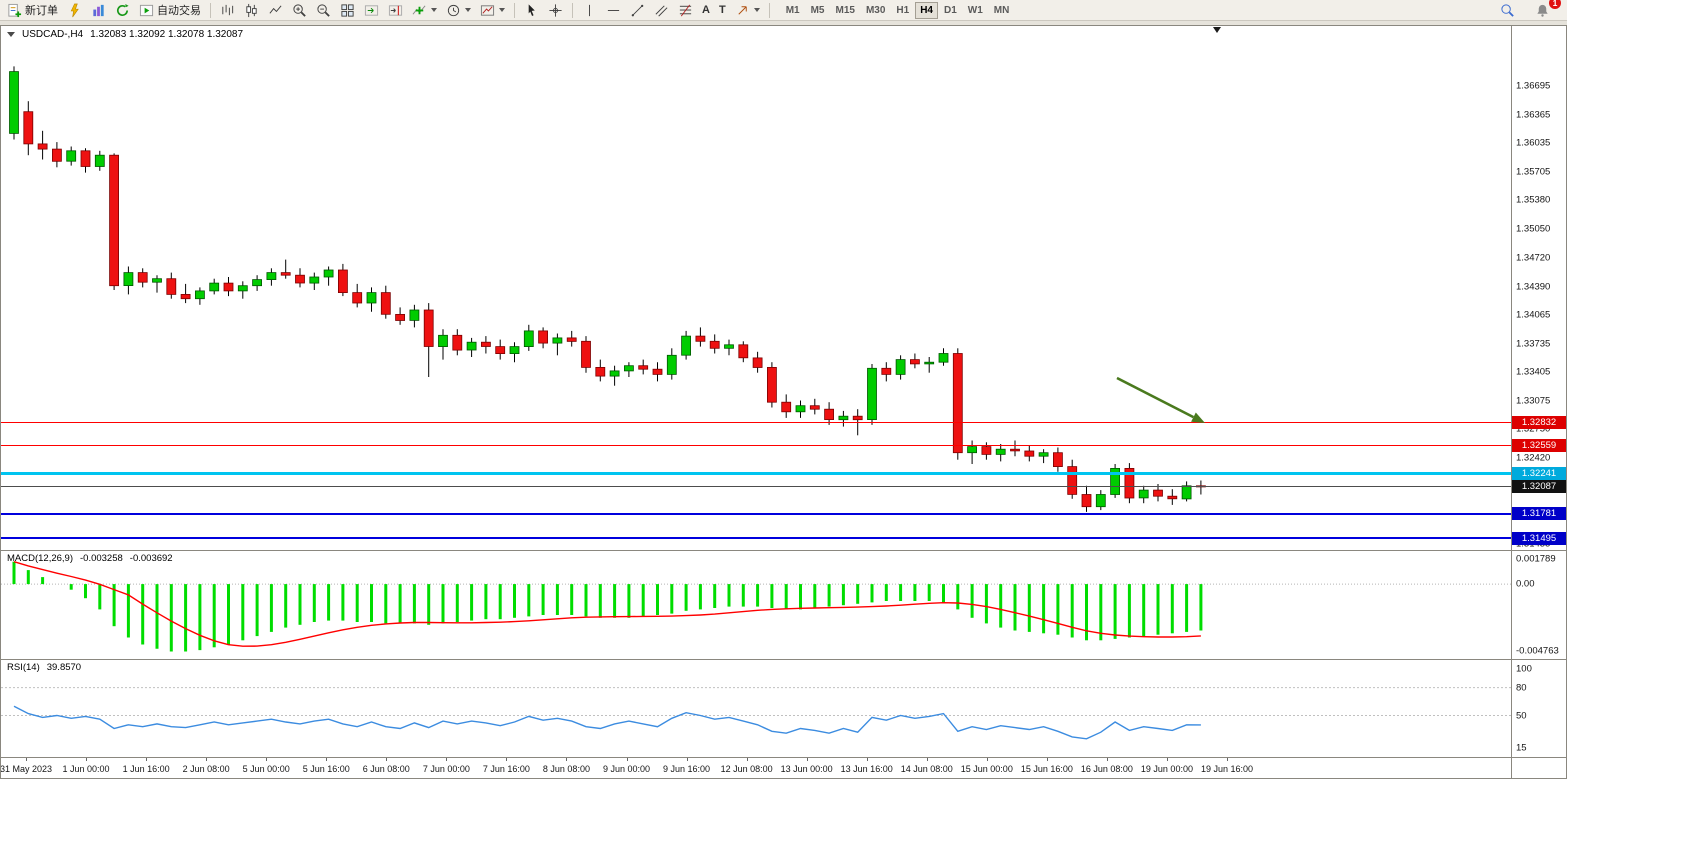 The image size is (1692, 841). I want to click on auto-trading-label: 自动交易, so click(179, 11).